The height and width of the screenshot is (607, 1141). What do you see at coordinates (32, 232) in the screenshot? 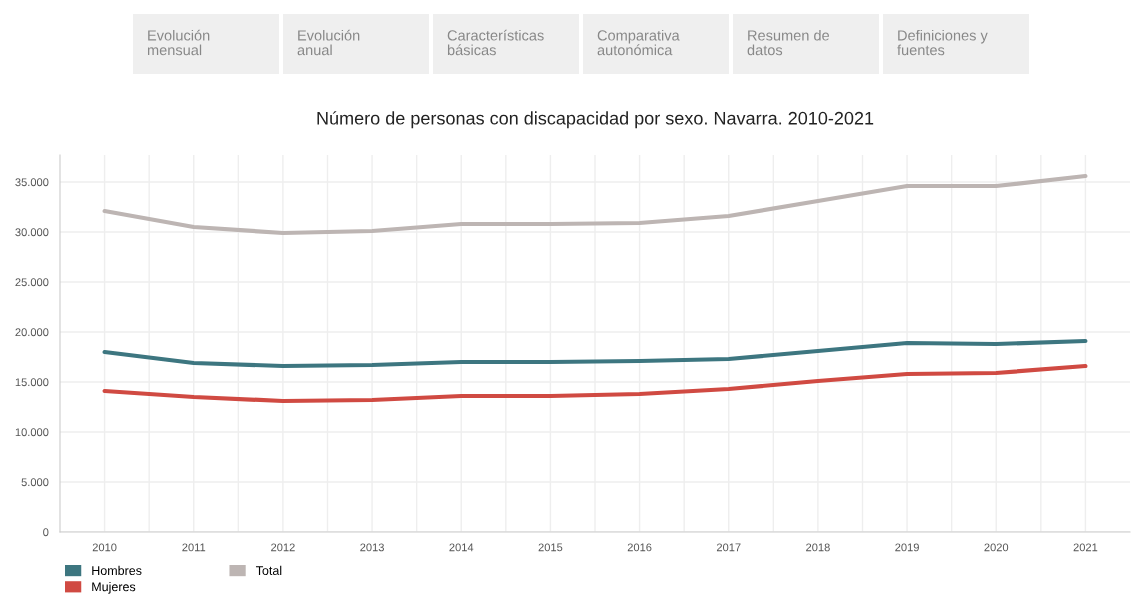
I see `y-tick-label: 30.000` at bounding box center [32, 232].